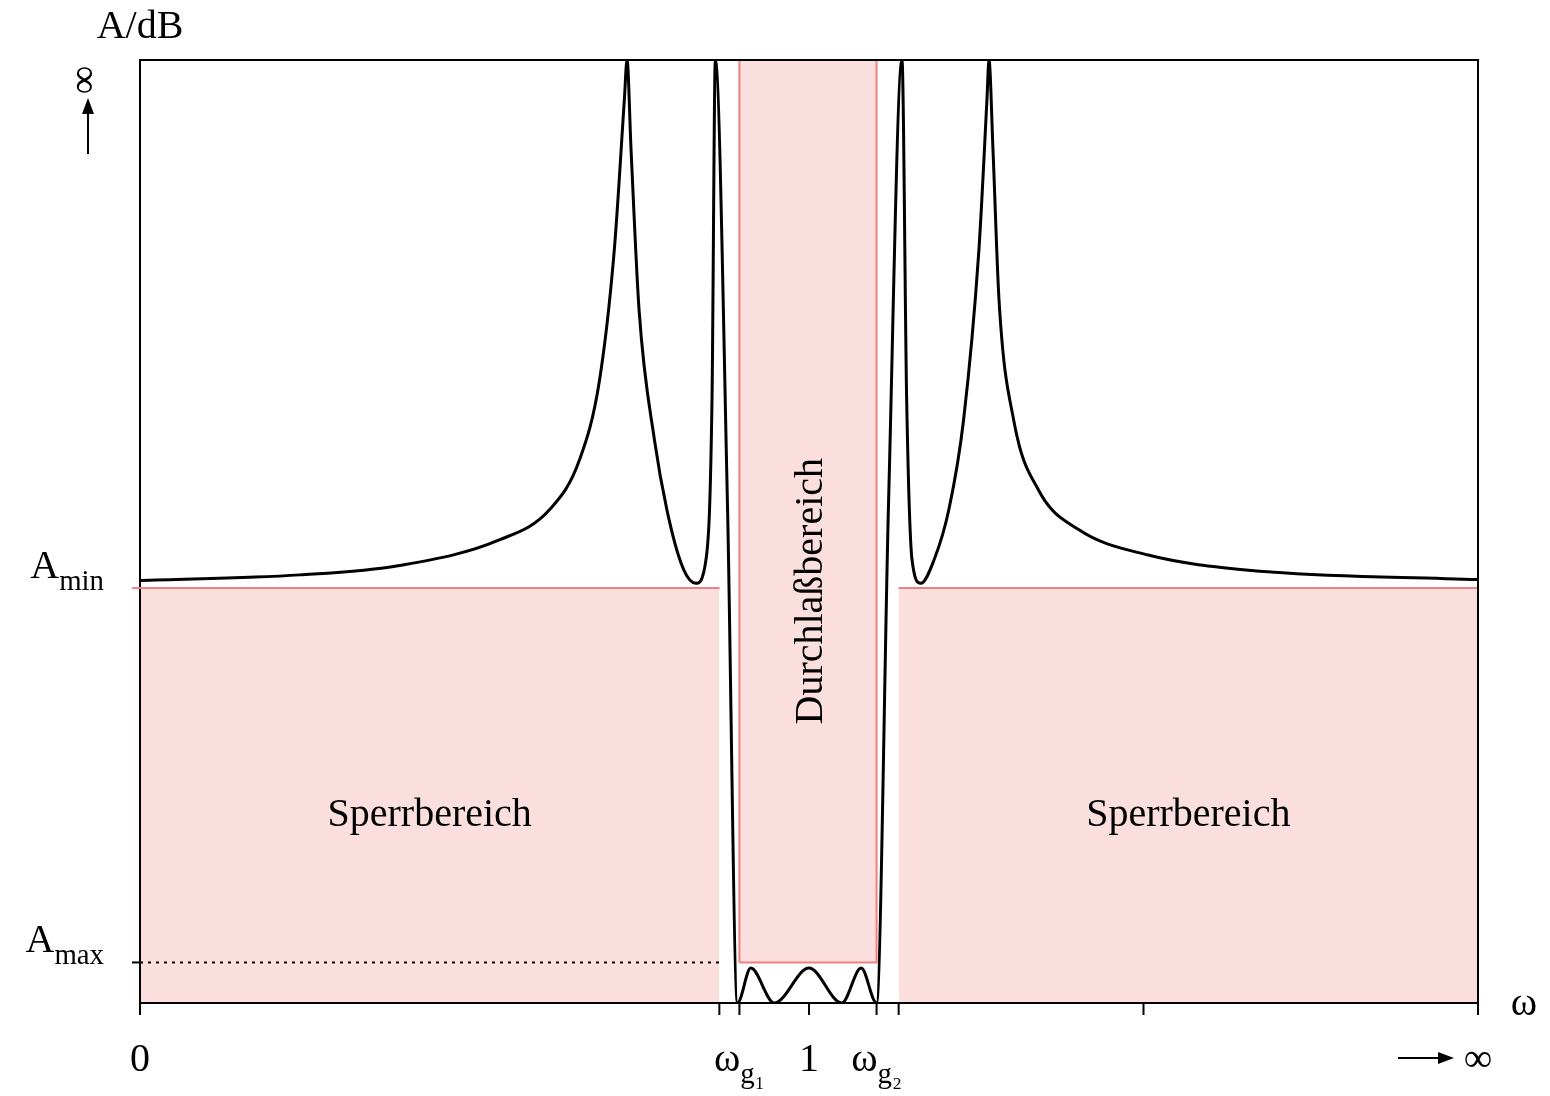 The image size is (1550, 1096). I want to click on x-tick-label: ∞, so click(1478, 1057).